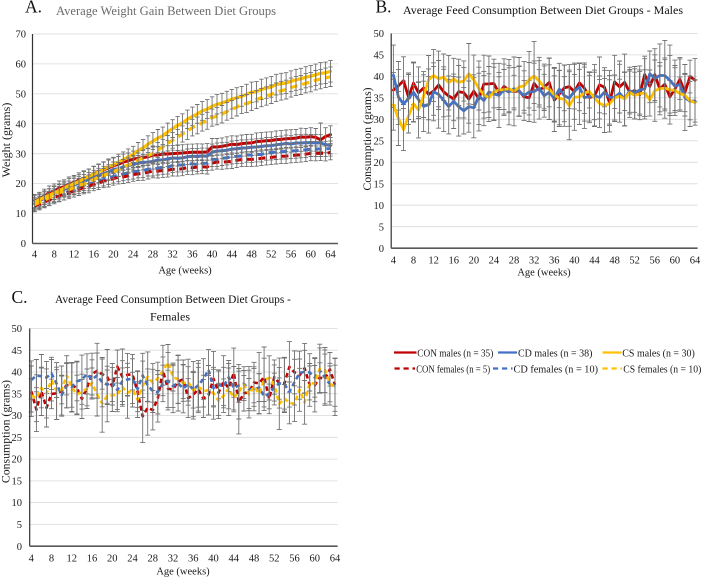 The width and height of the screenshot is (702, 578). What do you see at coordinates (658, 353) in the screenshot?
I see `svg-text: CS males (n = 30)` at bounding box center [658, 353].